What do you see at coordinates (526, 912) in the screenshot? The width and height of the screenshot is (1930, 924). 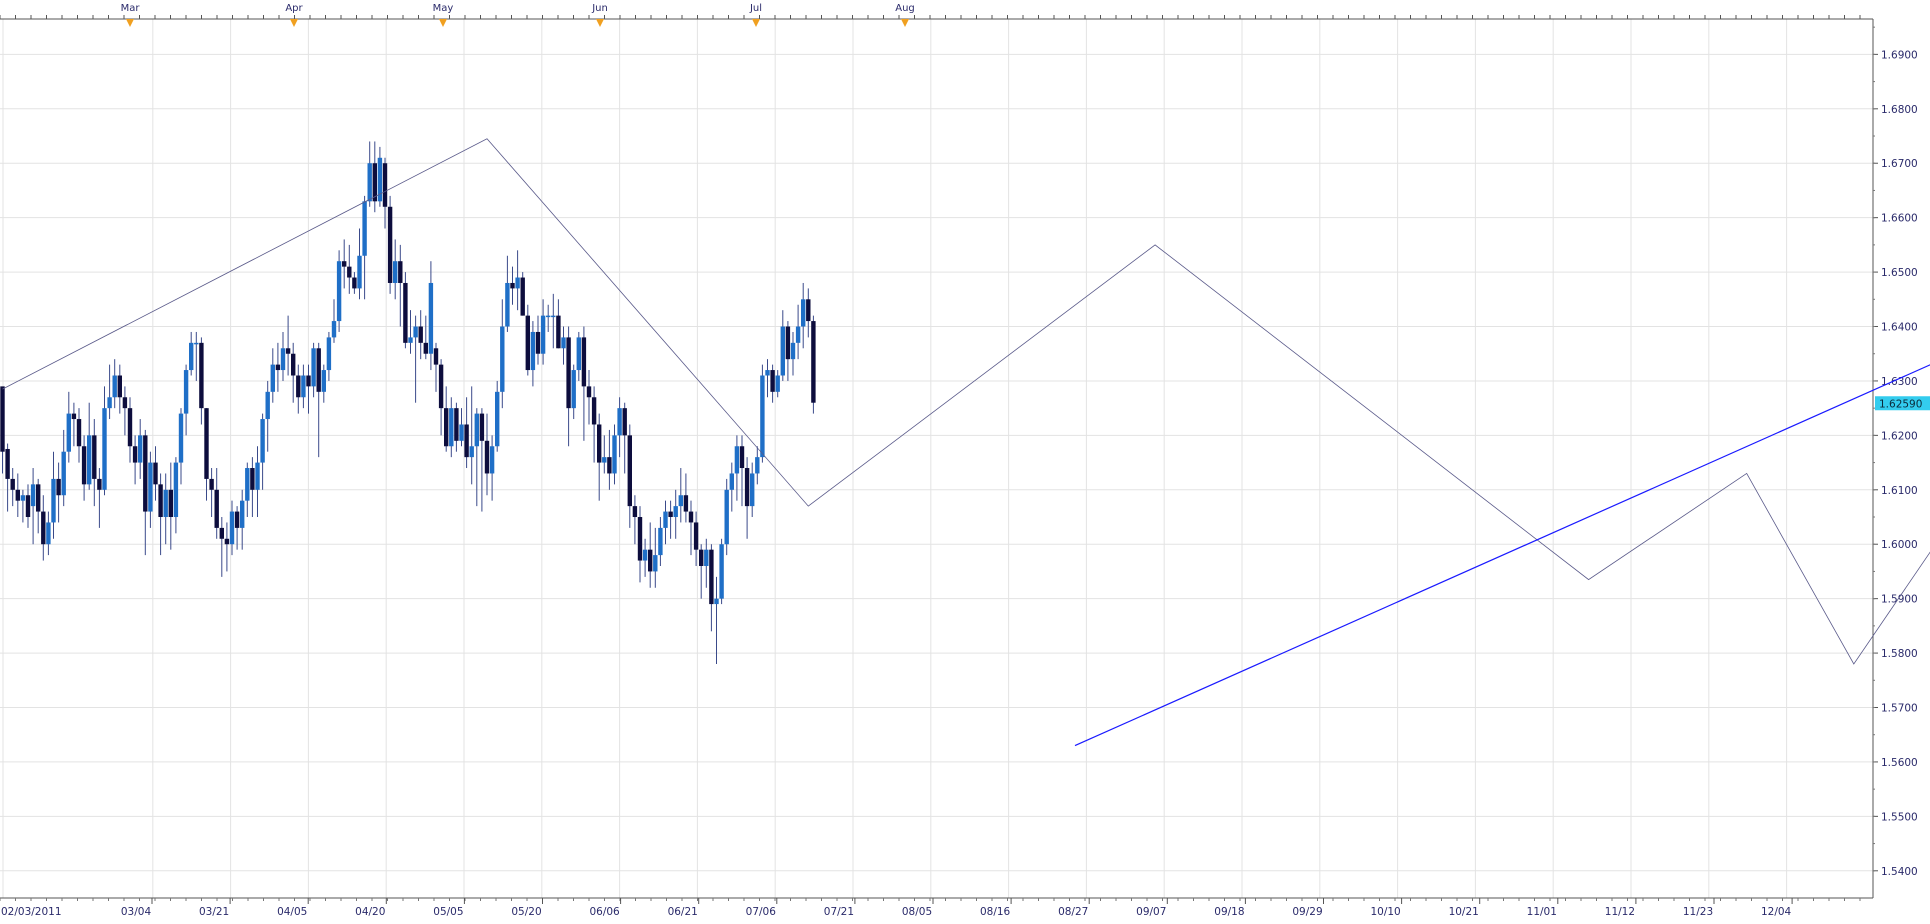 I see `x-tick-label: 05/20` at bounding box center [526, 912].